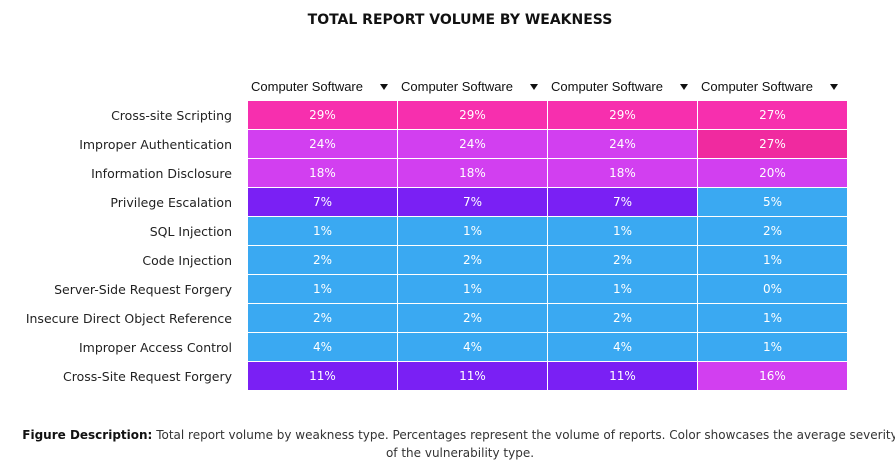  I want to click on row-label: Server-Side Request Forgery, so click(143, 289).